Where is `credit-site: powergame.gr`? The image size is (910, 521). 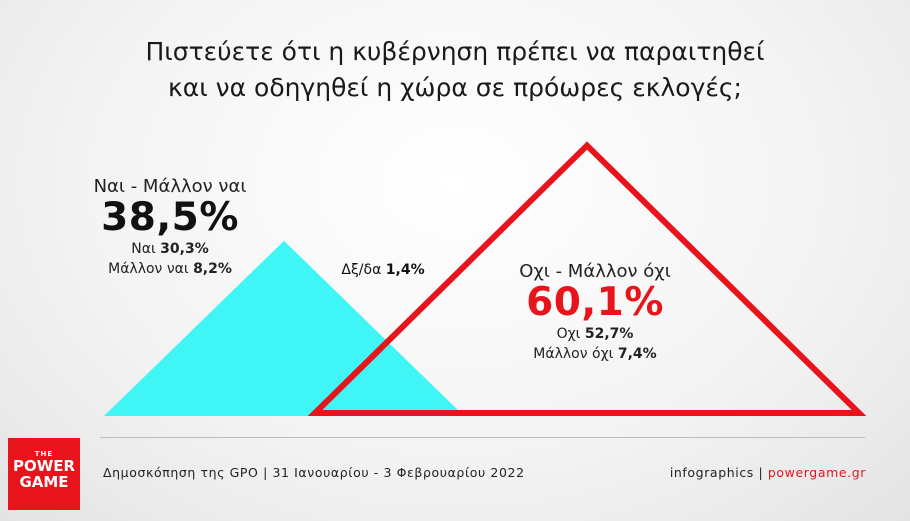
credit-site: powergame.gr is located at coordinates (816, 472).